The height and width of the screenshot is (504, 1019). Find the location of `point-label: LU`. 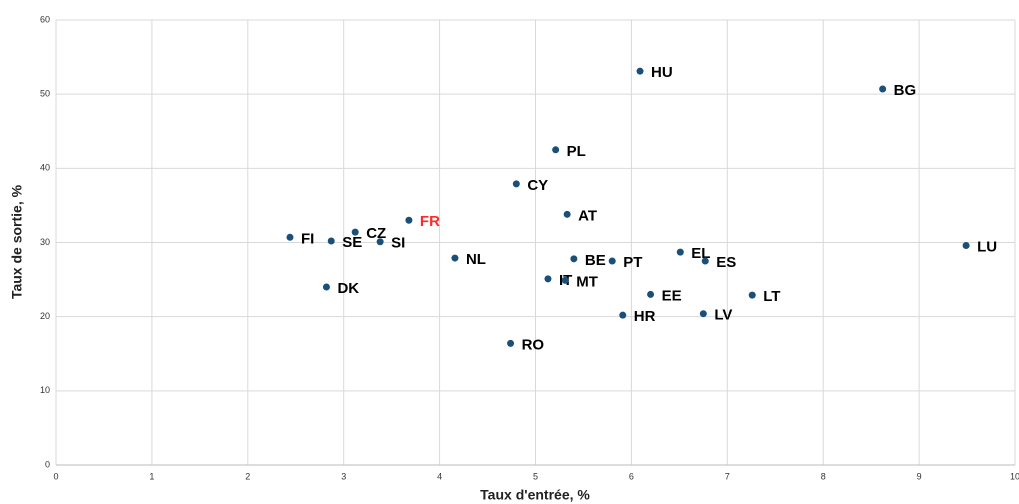

point-label: LU is located at coordinates (987, 246).